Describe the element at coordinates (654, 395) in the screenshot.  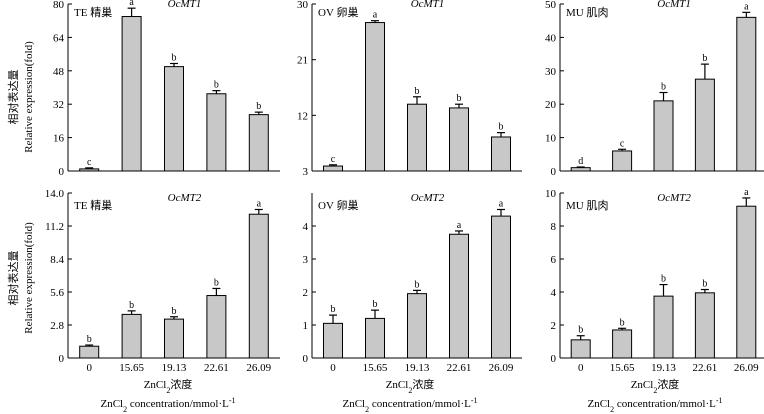
I see `x-axis-labels-col-3: ZnCl2浓度 ZnCl2 concentration/mmol·L-1` at that location.